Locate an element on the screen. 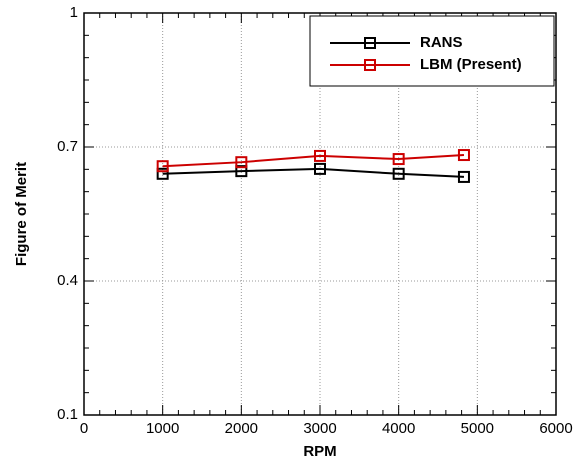 The height and width of the screenshot is (464, 585). x-tick-label: 2000 is located at coordinates (241, 428).